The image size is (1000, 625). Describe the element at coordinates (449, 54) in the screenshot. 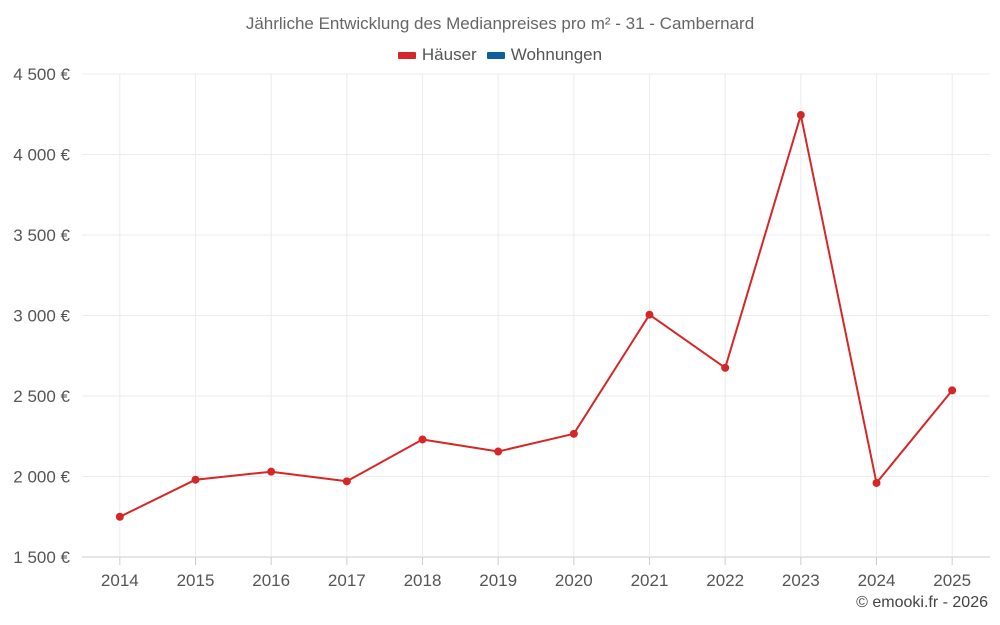

I see `legend-label-haeuser: Häuser` at that location.